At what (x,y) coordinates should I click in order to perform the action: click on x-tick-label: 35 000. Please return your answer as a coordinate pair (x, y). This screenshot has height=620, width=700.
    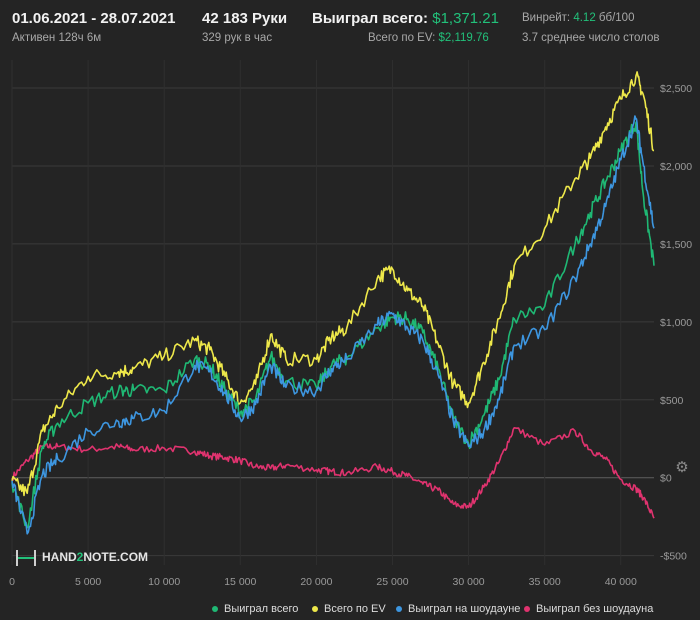
    Looking at the image, I should click on (545, 582).